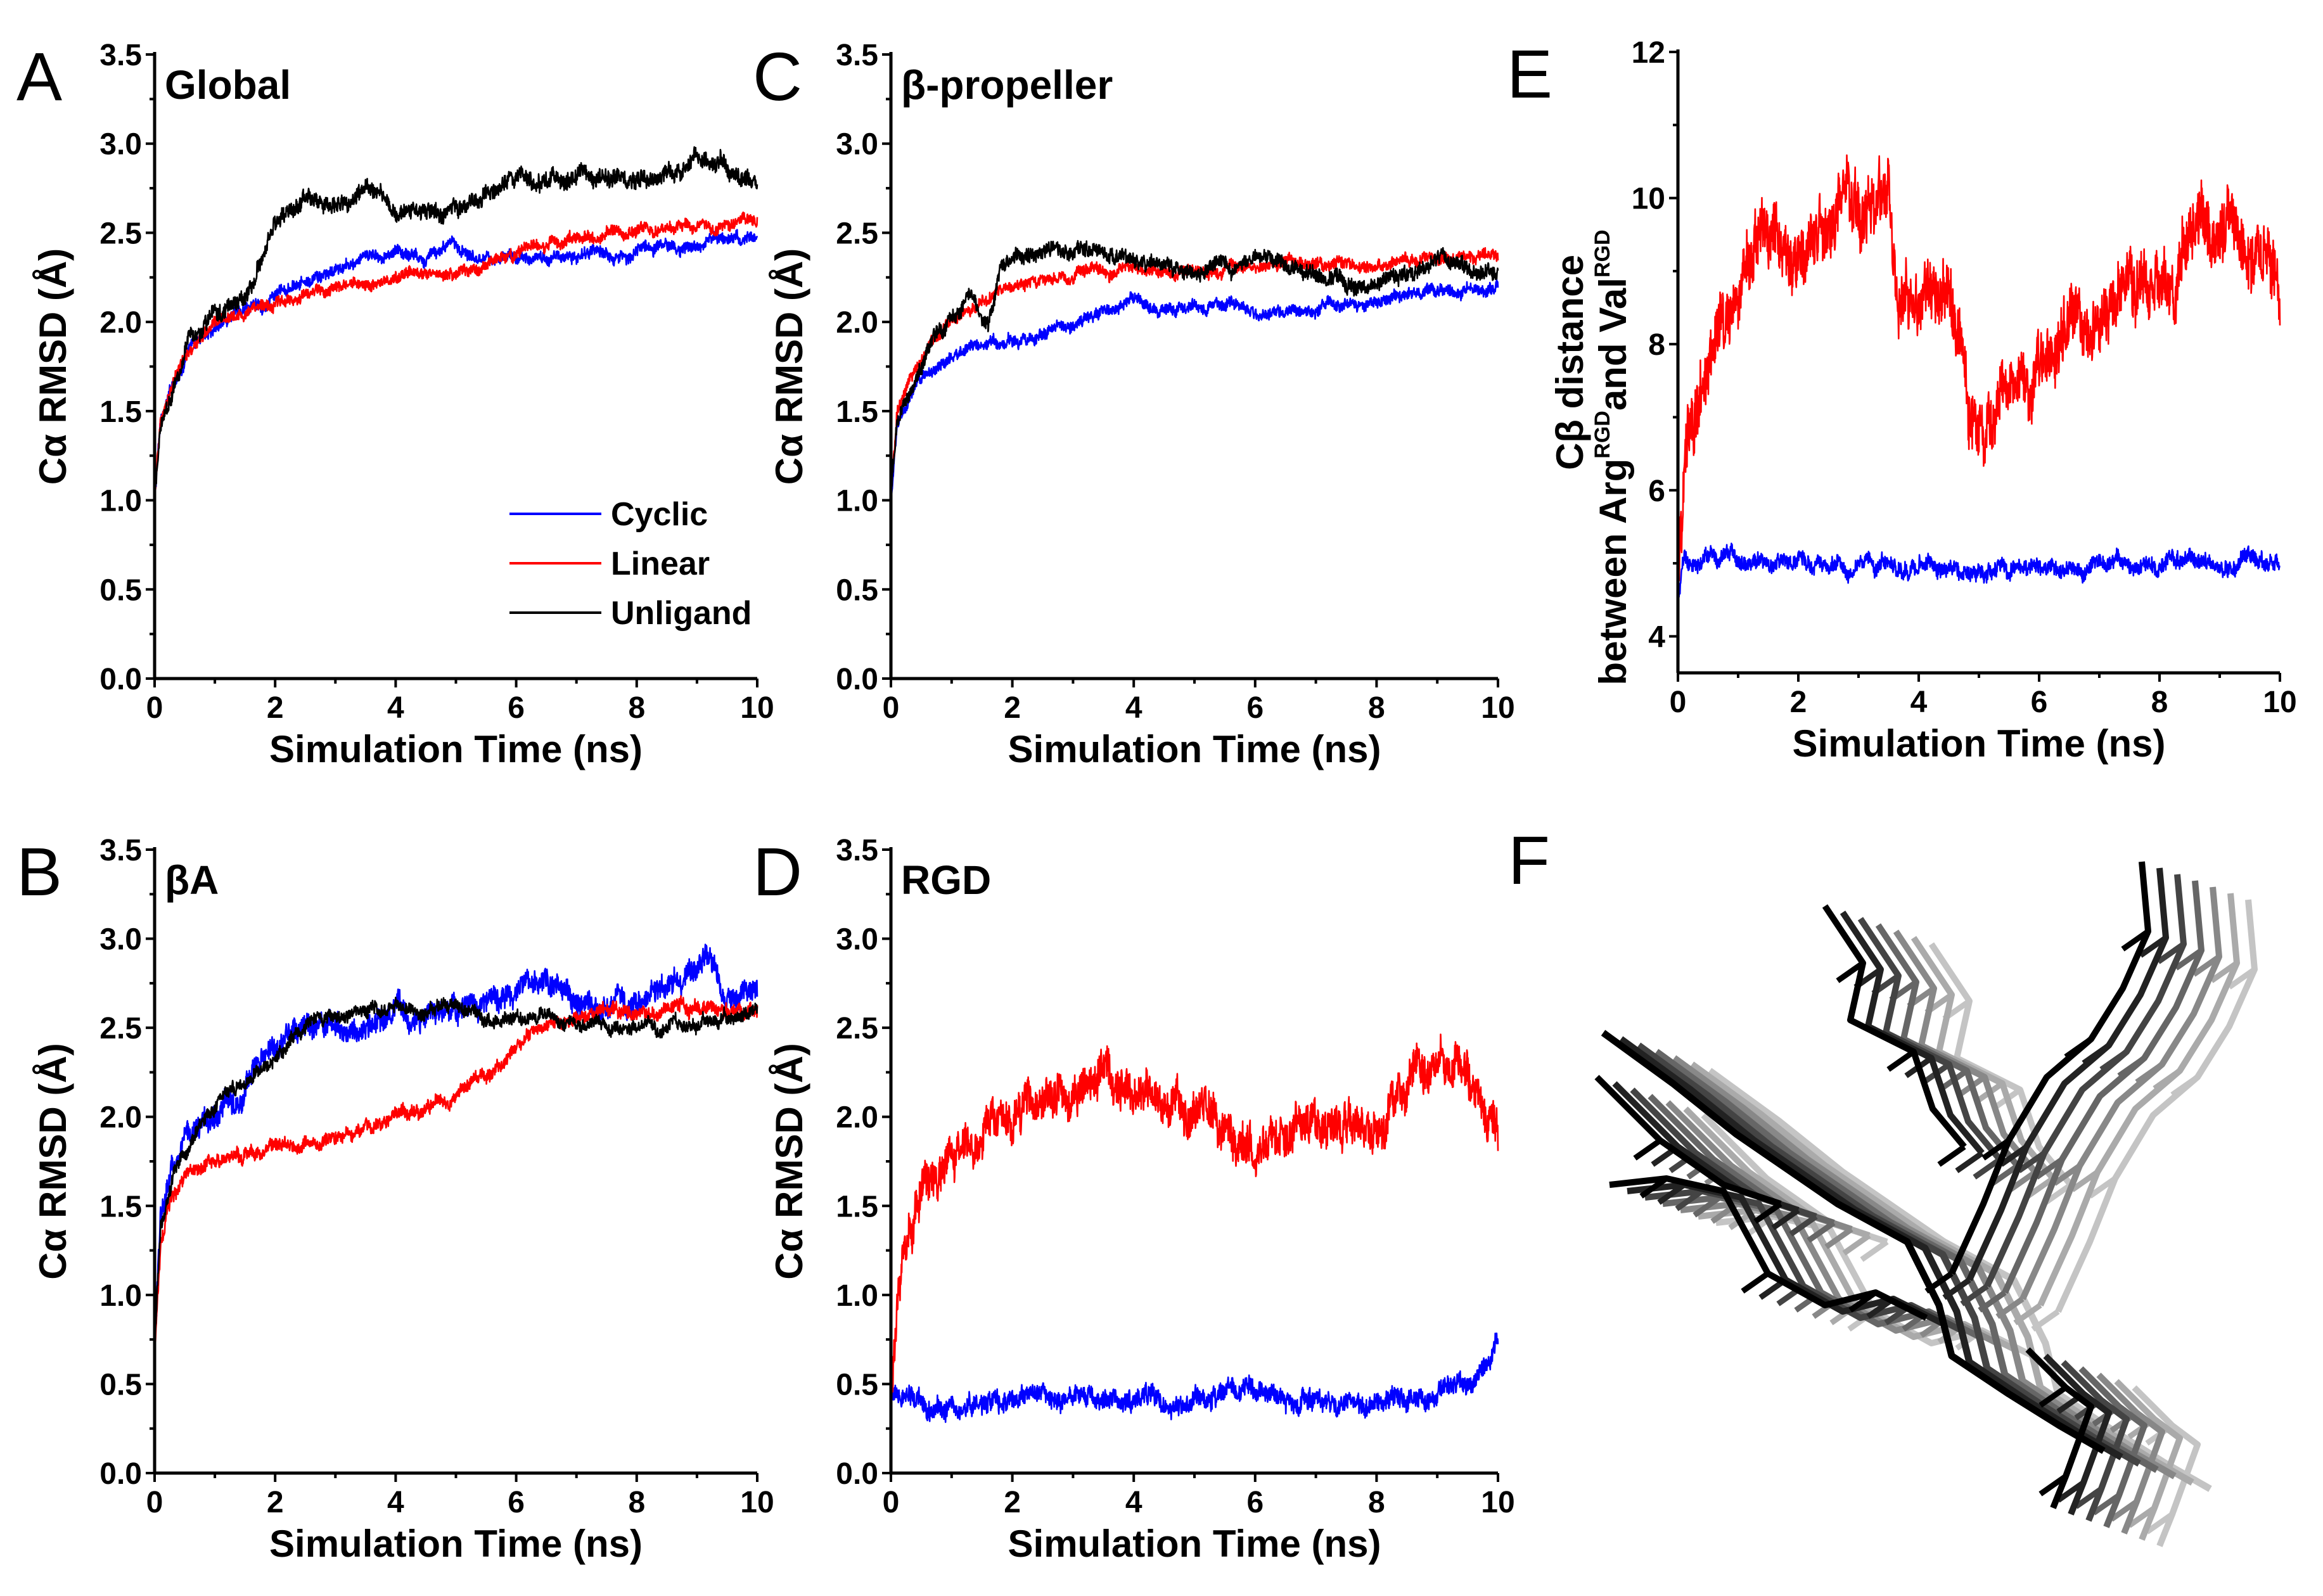  What do you see at coordinates (946, 880) in the screenshot?
I see `panel-title: RGD` at bounding box center [946, 880].